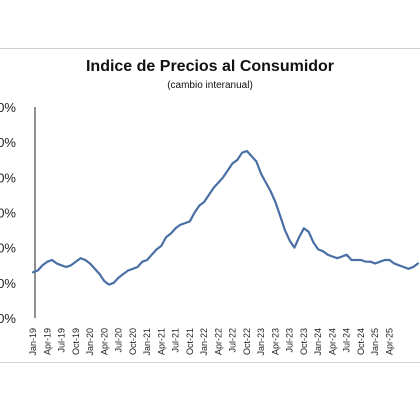 The height and width of the screenshot is (420, 420). Describe the element at coordinates (62, 340) in the screenshot. I see `x-tick-label: Jul-19` at that location.